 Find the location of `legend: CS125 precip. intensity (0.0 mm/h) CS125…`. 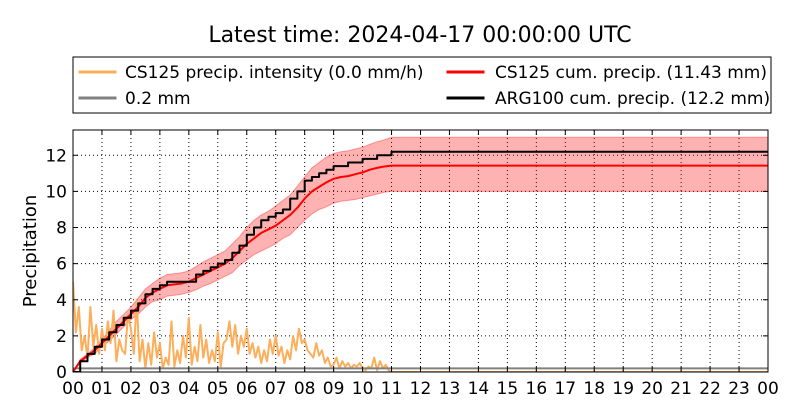

legend: CS125 precip. intensity (0.0 mm/h) CS125… is located at coordinates (422, 85).